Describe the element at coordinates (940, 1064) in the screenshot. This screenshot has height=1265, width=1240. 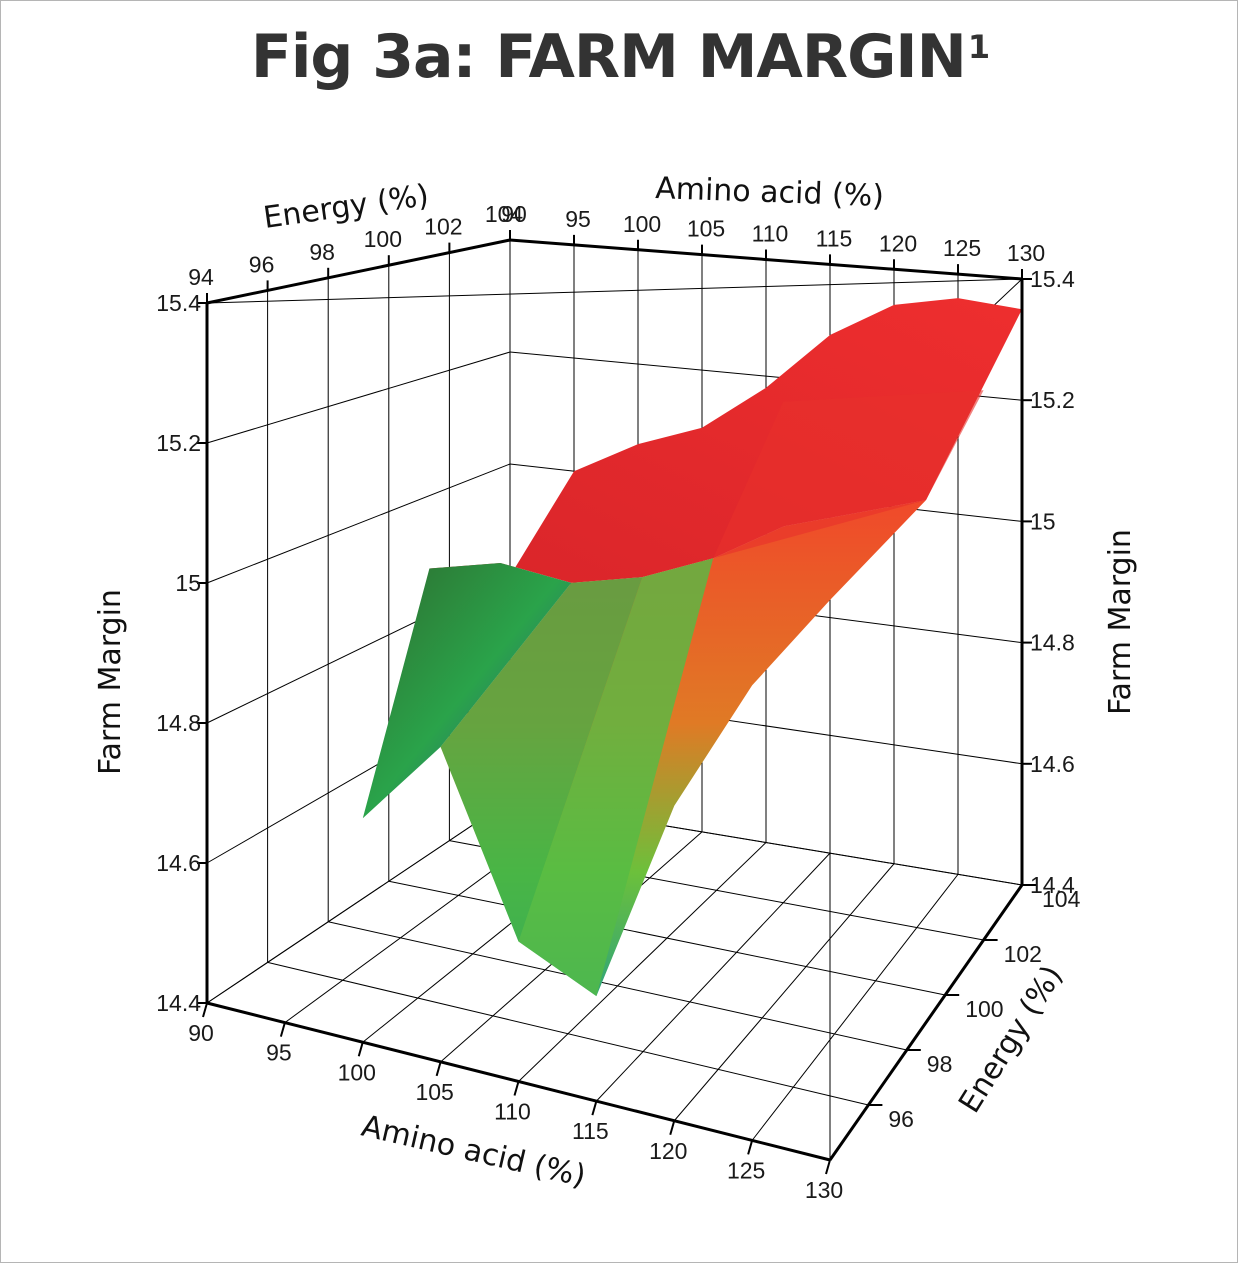
I see `y-tick-label-front: 98` at that location.